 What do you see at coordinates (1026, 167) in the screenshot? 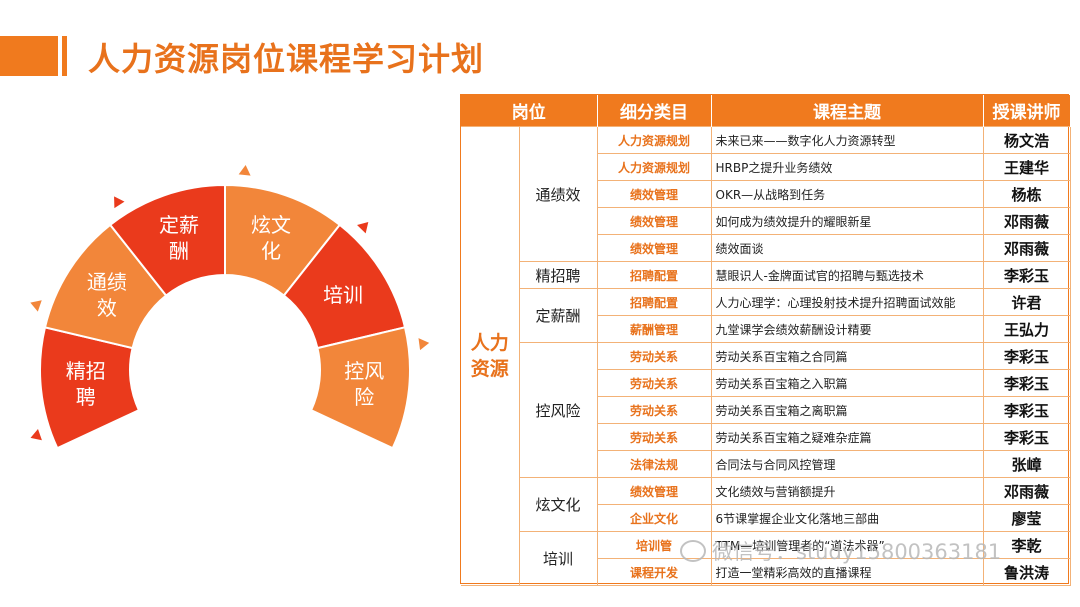
I see `teacher-cell: 王建华` at bounding box center [1026, 167].